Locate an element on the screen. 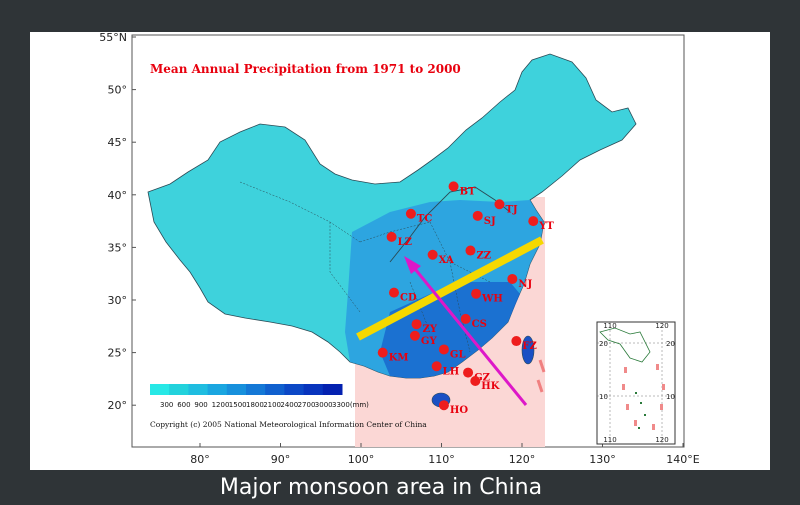 The width and height of the screenshot is (800, 505). x-tick-label: 110° is located at coordinates (441, 459).